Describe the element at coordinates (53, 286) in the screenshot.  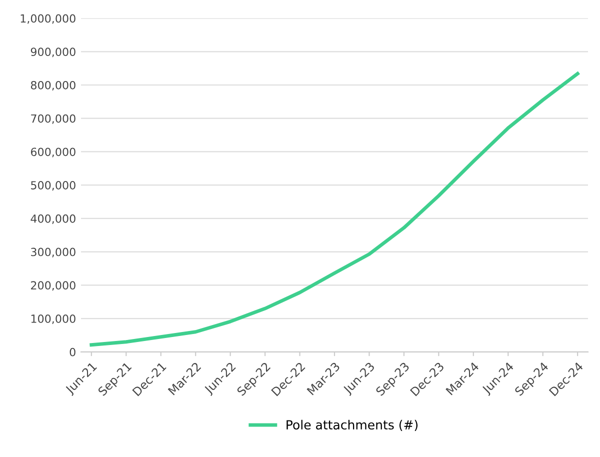
I see `y-tick-label: 200,000` at that location.